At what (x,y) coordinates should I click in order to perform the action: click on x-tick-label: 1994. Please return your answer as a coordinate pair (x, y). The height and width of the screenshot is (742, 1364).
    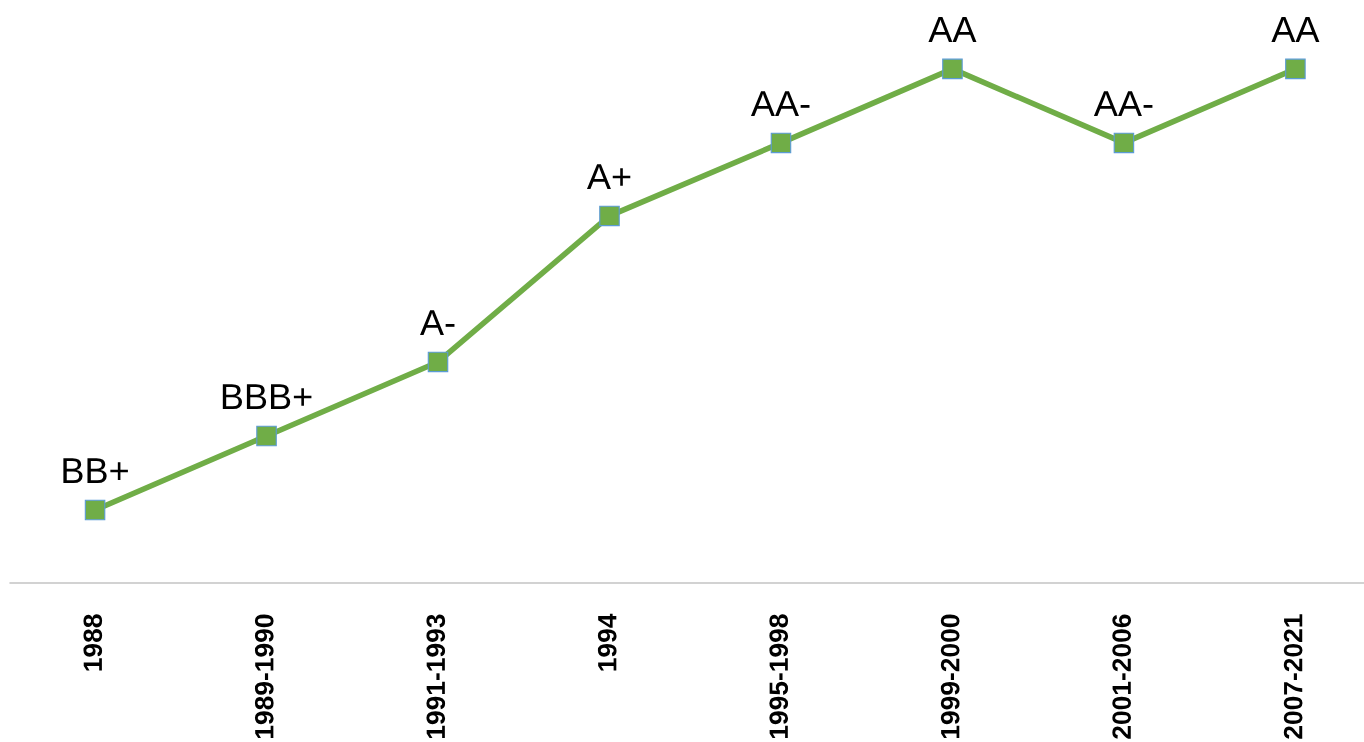
    Looking at the image, I should click on (607, 642).